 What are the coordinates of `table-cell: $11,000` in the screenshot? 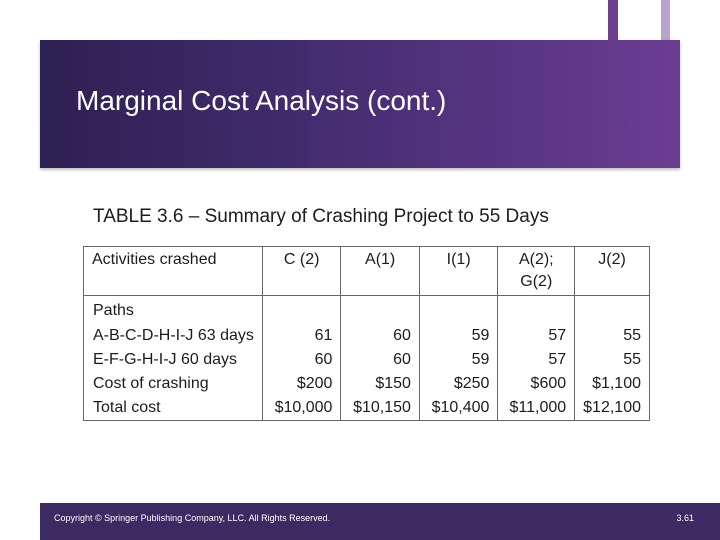 It's located at (536, 408).